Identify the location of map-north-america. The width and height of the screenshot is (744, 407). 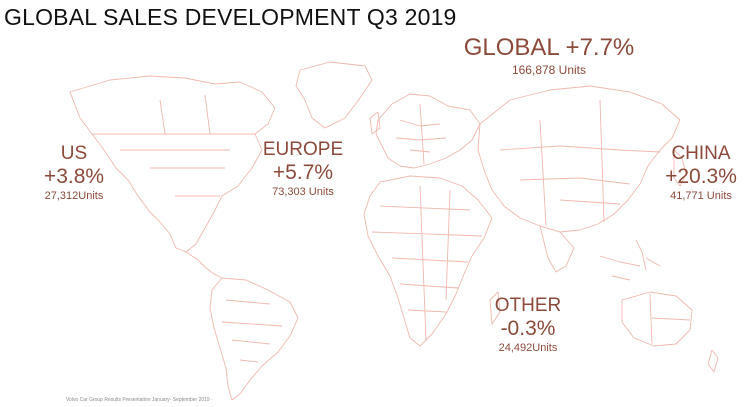
(172, 164).